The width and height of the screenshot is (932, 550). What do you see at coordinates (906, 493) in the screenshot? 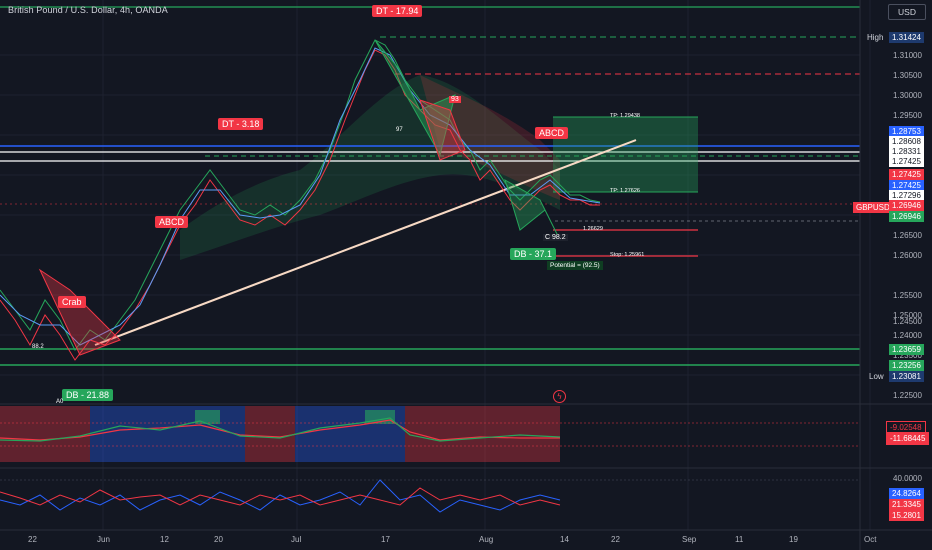
I see `indicator2-value: 24.8264` at bounding box center [906, 493].